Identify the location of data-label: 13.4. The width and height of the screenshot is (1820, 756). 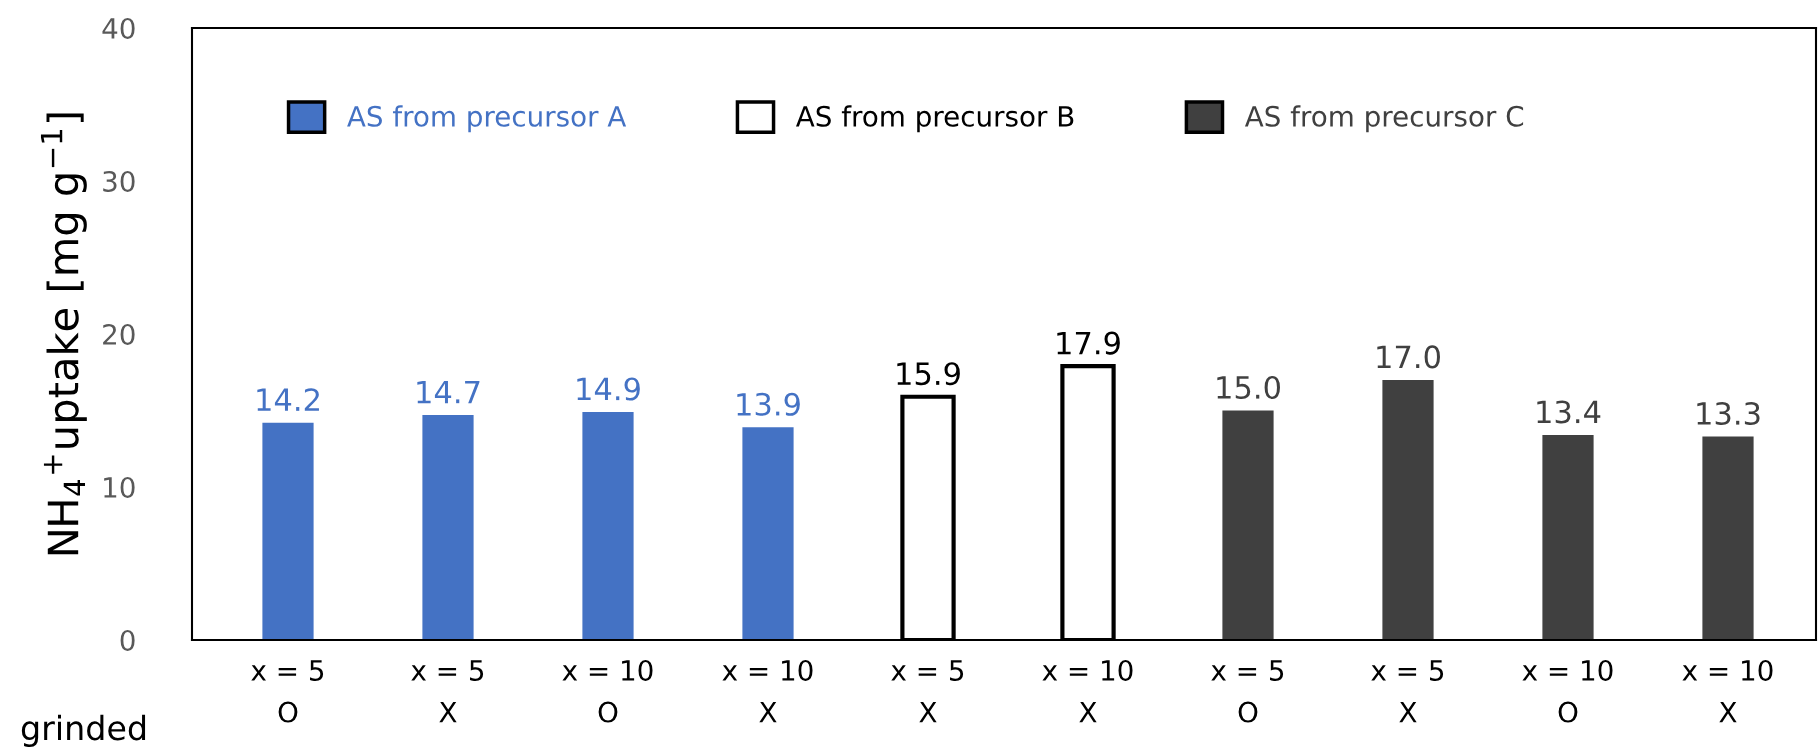
(1569, 412).